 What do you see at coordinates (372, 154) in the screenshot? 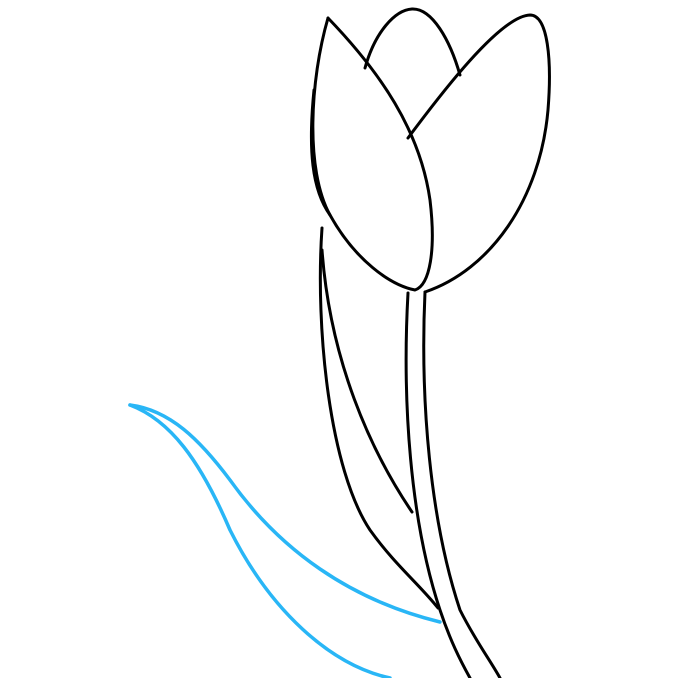
I see `left-petal` at bounding box center [372, 154].